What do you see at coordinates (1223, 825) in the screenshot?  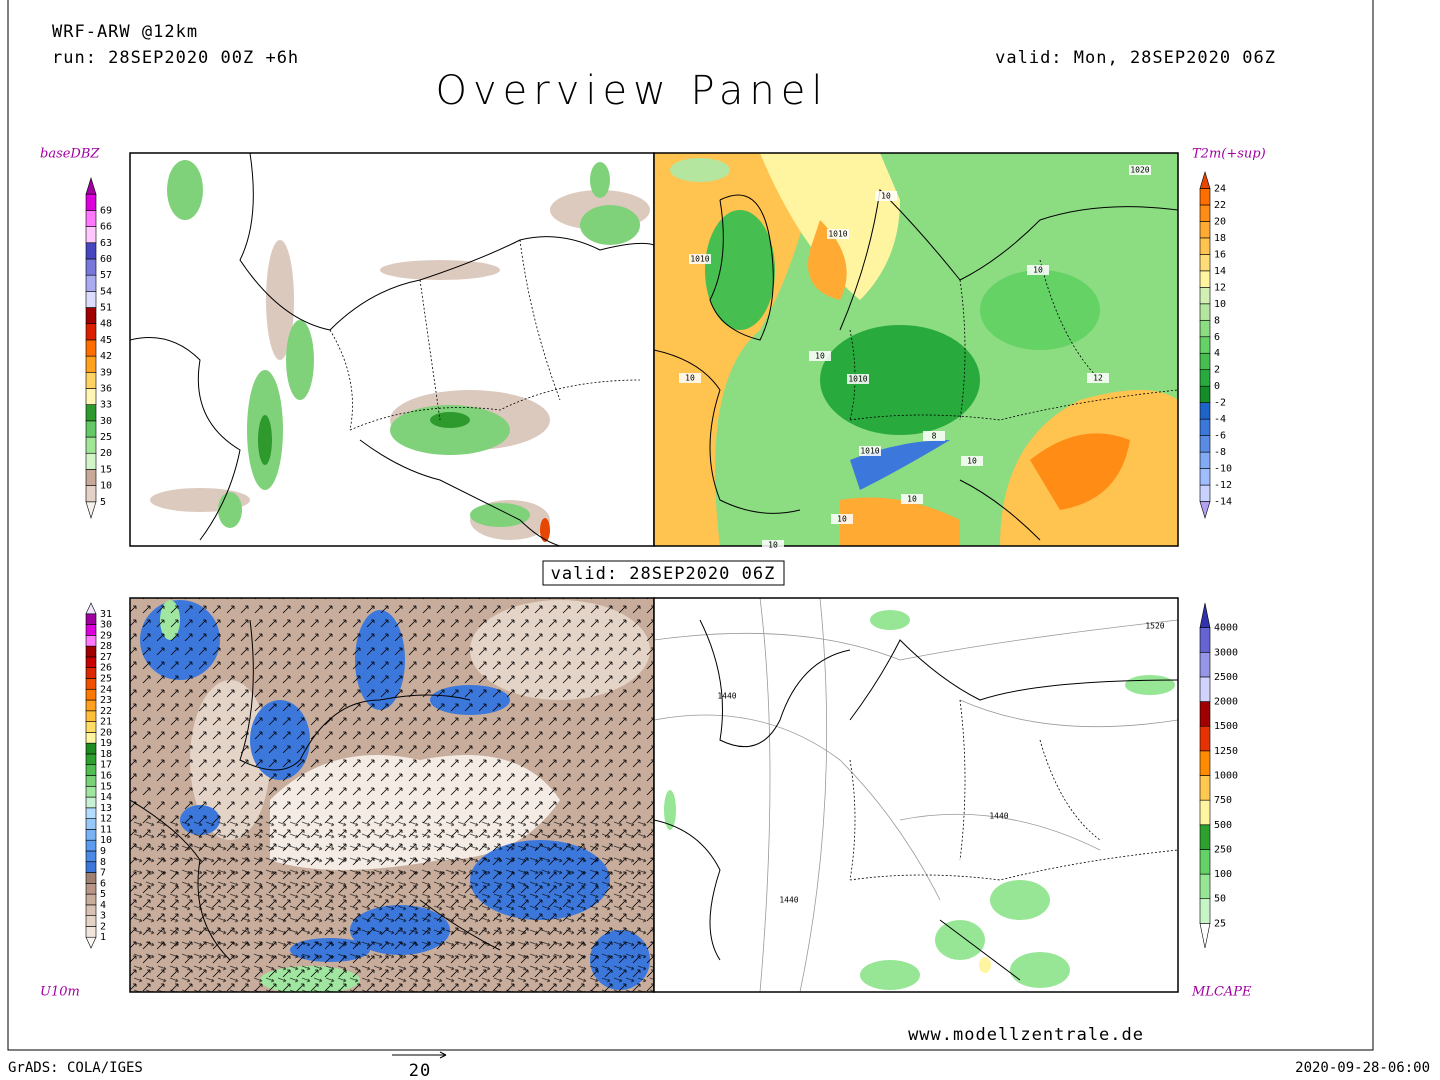 I see `colorbar-label: 500` at bounding box center [1223, 825].